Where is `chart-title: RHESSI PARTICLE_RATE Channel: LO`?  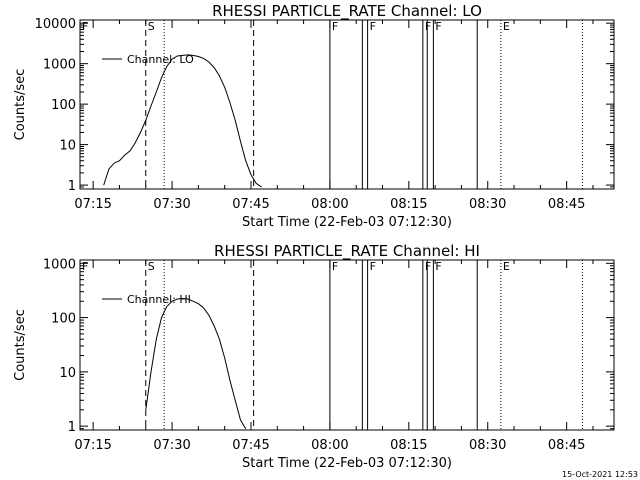 chart-title: RHESSI PARTICLE_RATE Channel: LO is located at coordinates (347, 11).